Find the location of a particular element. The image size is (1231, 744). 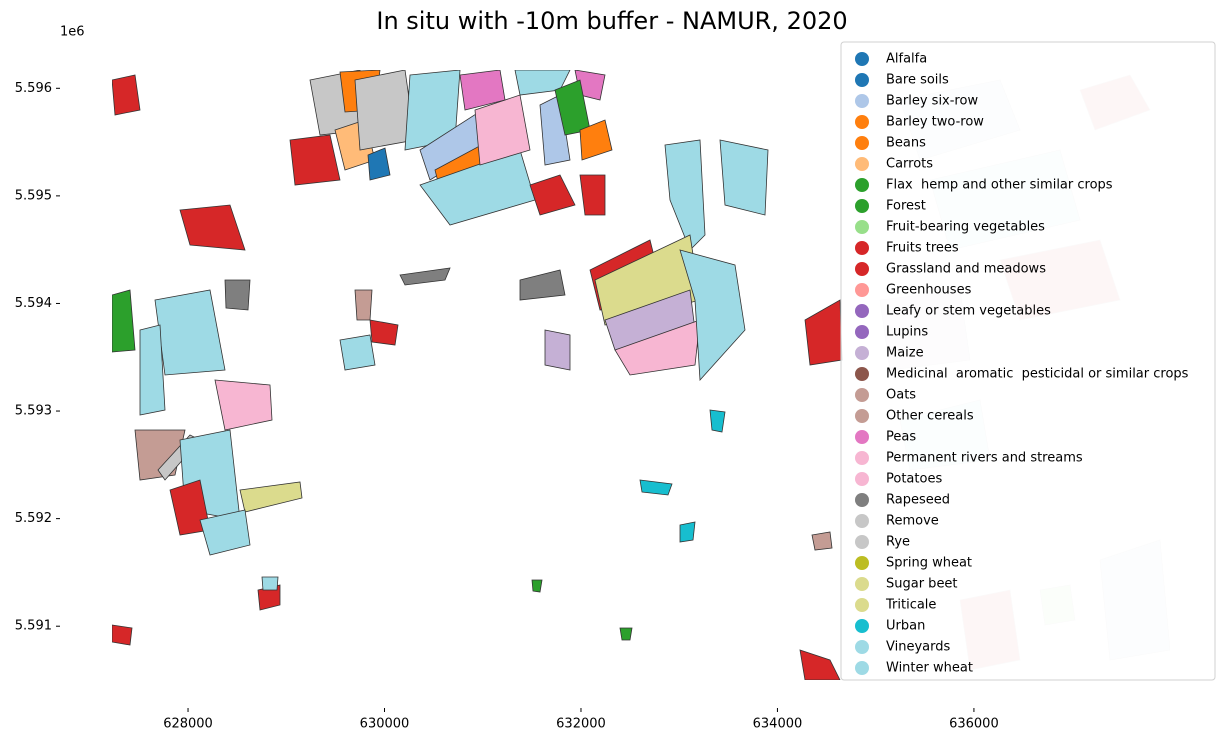

legend-label: Greenhouses is located at coordinates (929, 290).